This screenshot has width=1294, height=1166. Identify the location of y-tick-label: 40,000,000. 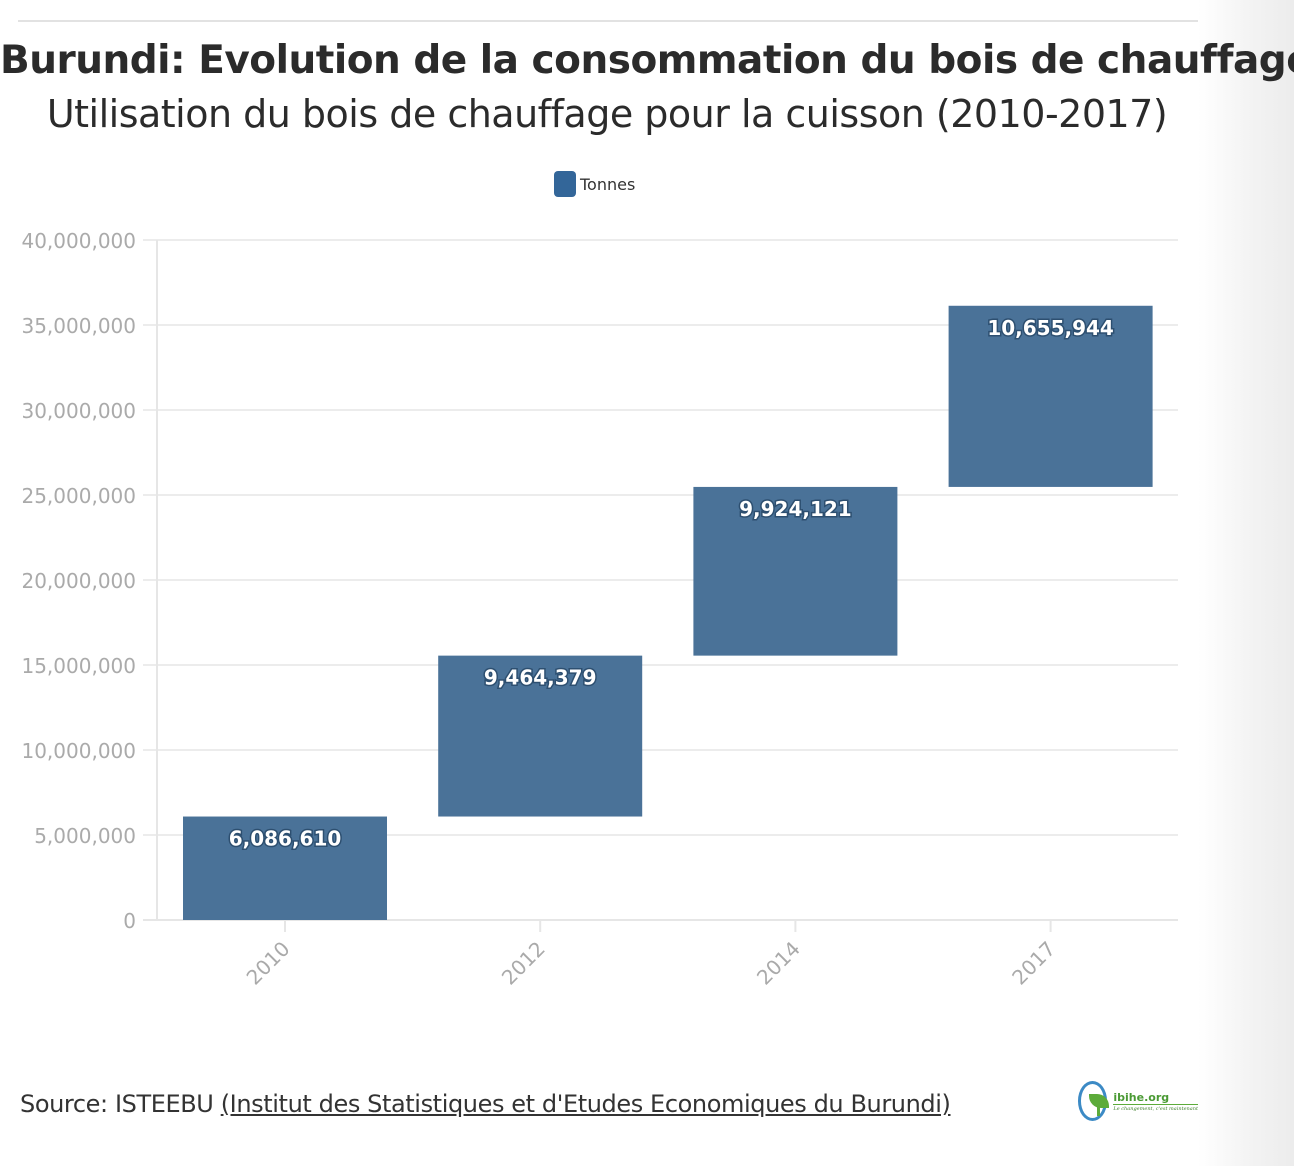
(78, 241).